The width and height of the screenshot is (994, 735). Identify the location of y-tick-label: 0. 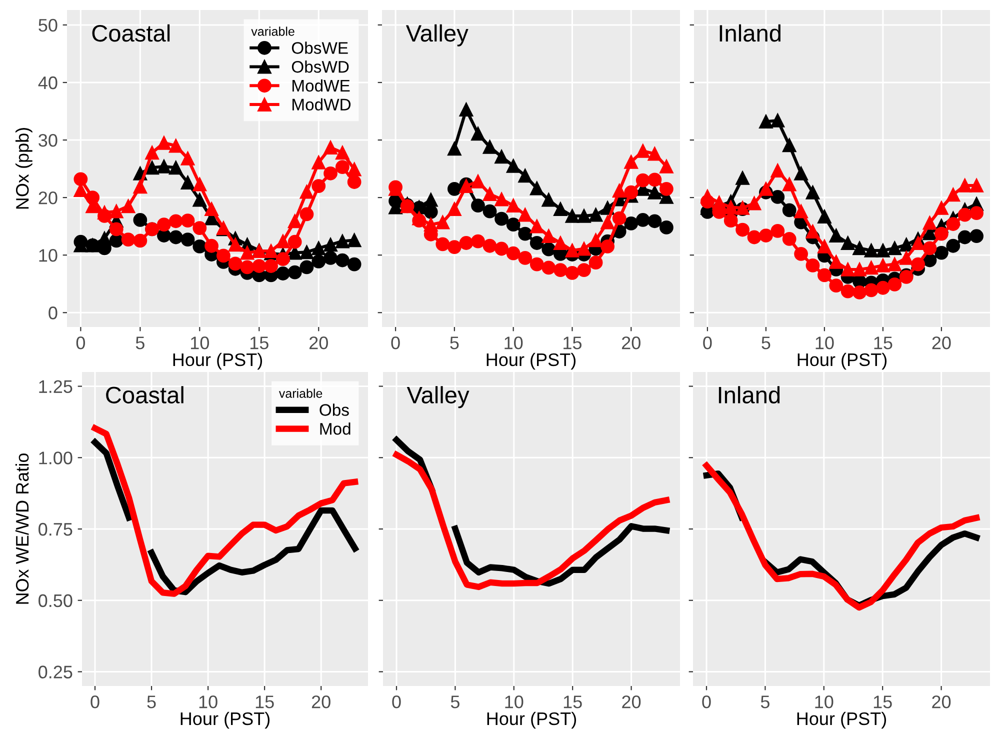
(53, 313).